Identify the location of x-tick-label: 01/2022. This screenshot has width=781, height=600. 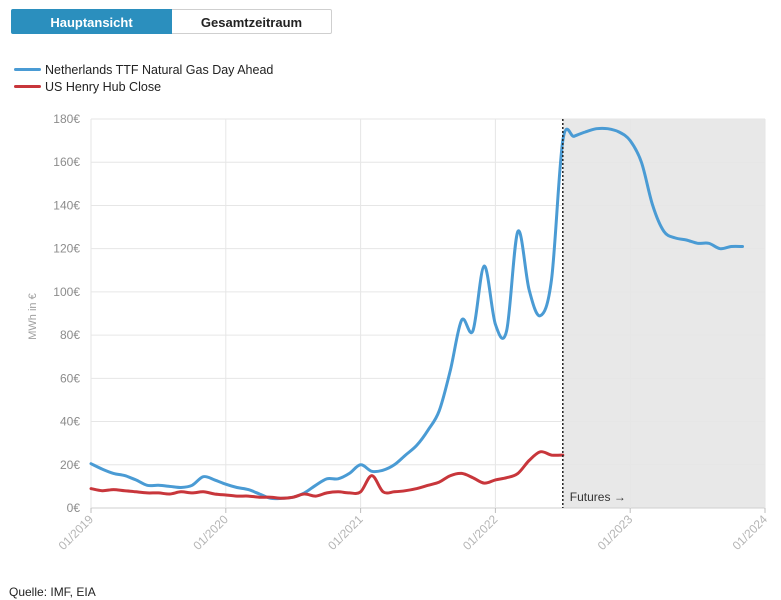
(480, 532).